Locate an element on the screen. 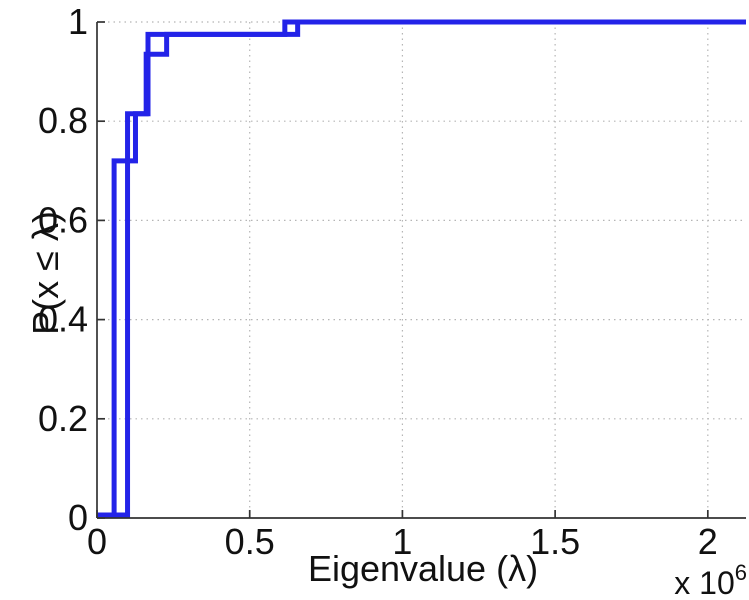 The image size is (749, 600). x-tick-label: 1.5 is located at coordinates (555, 541).